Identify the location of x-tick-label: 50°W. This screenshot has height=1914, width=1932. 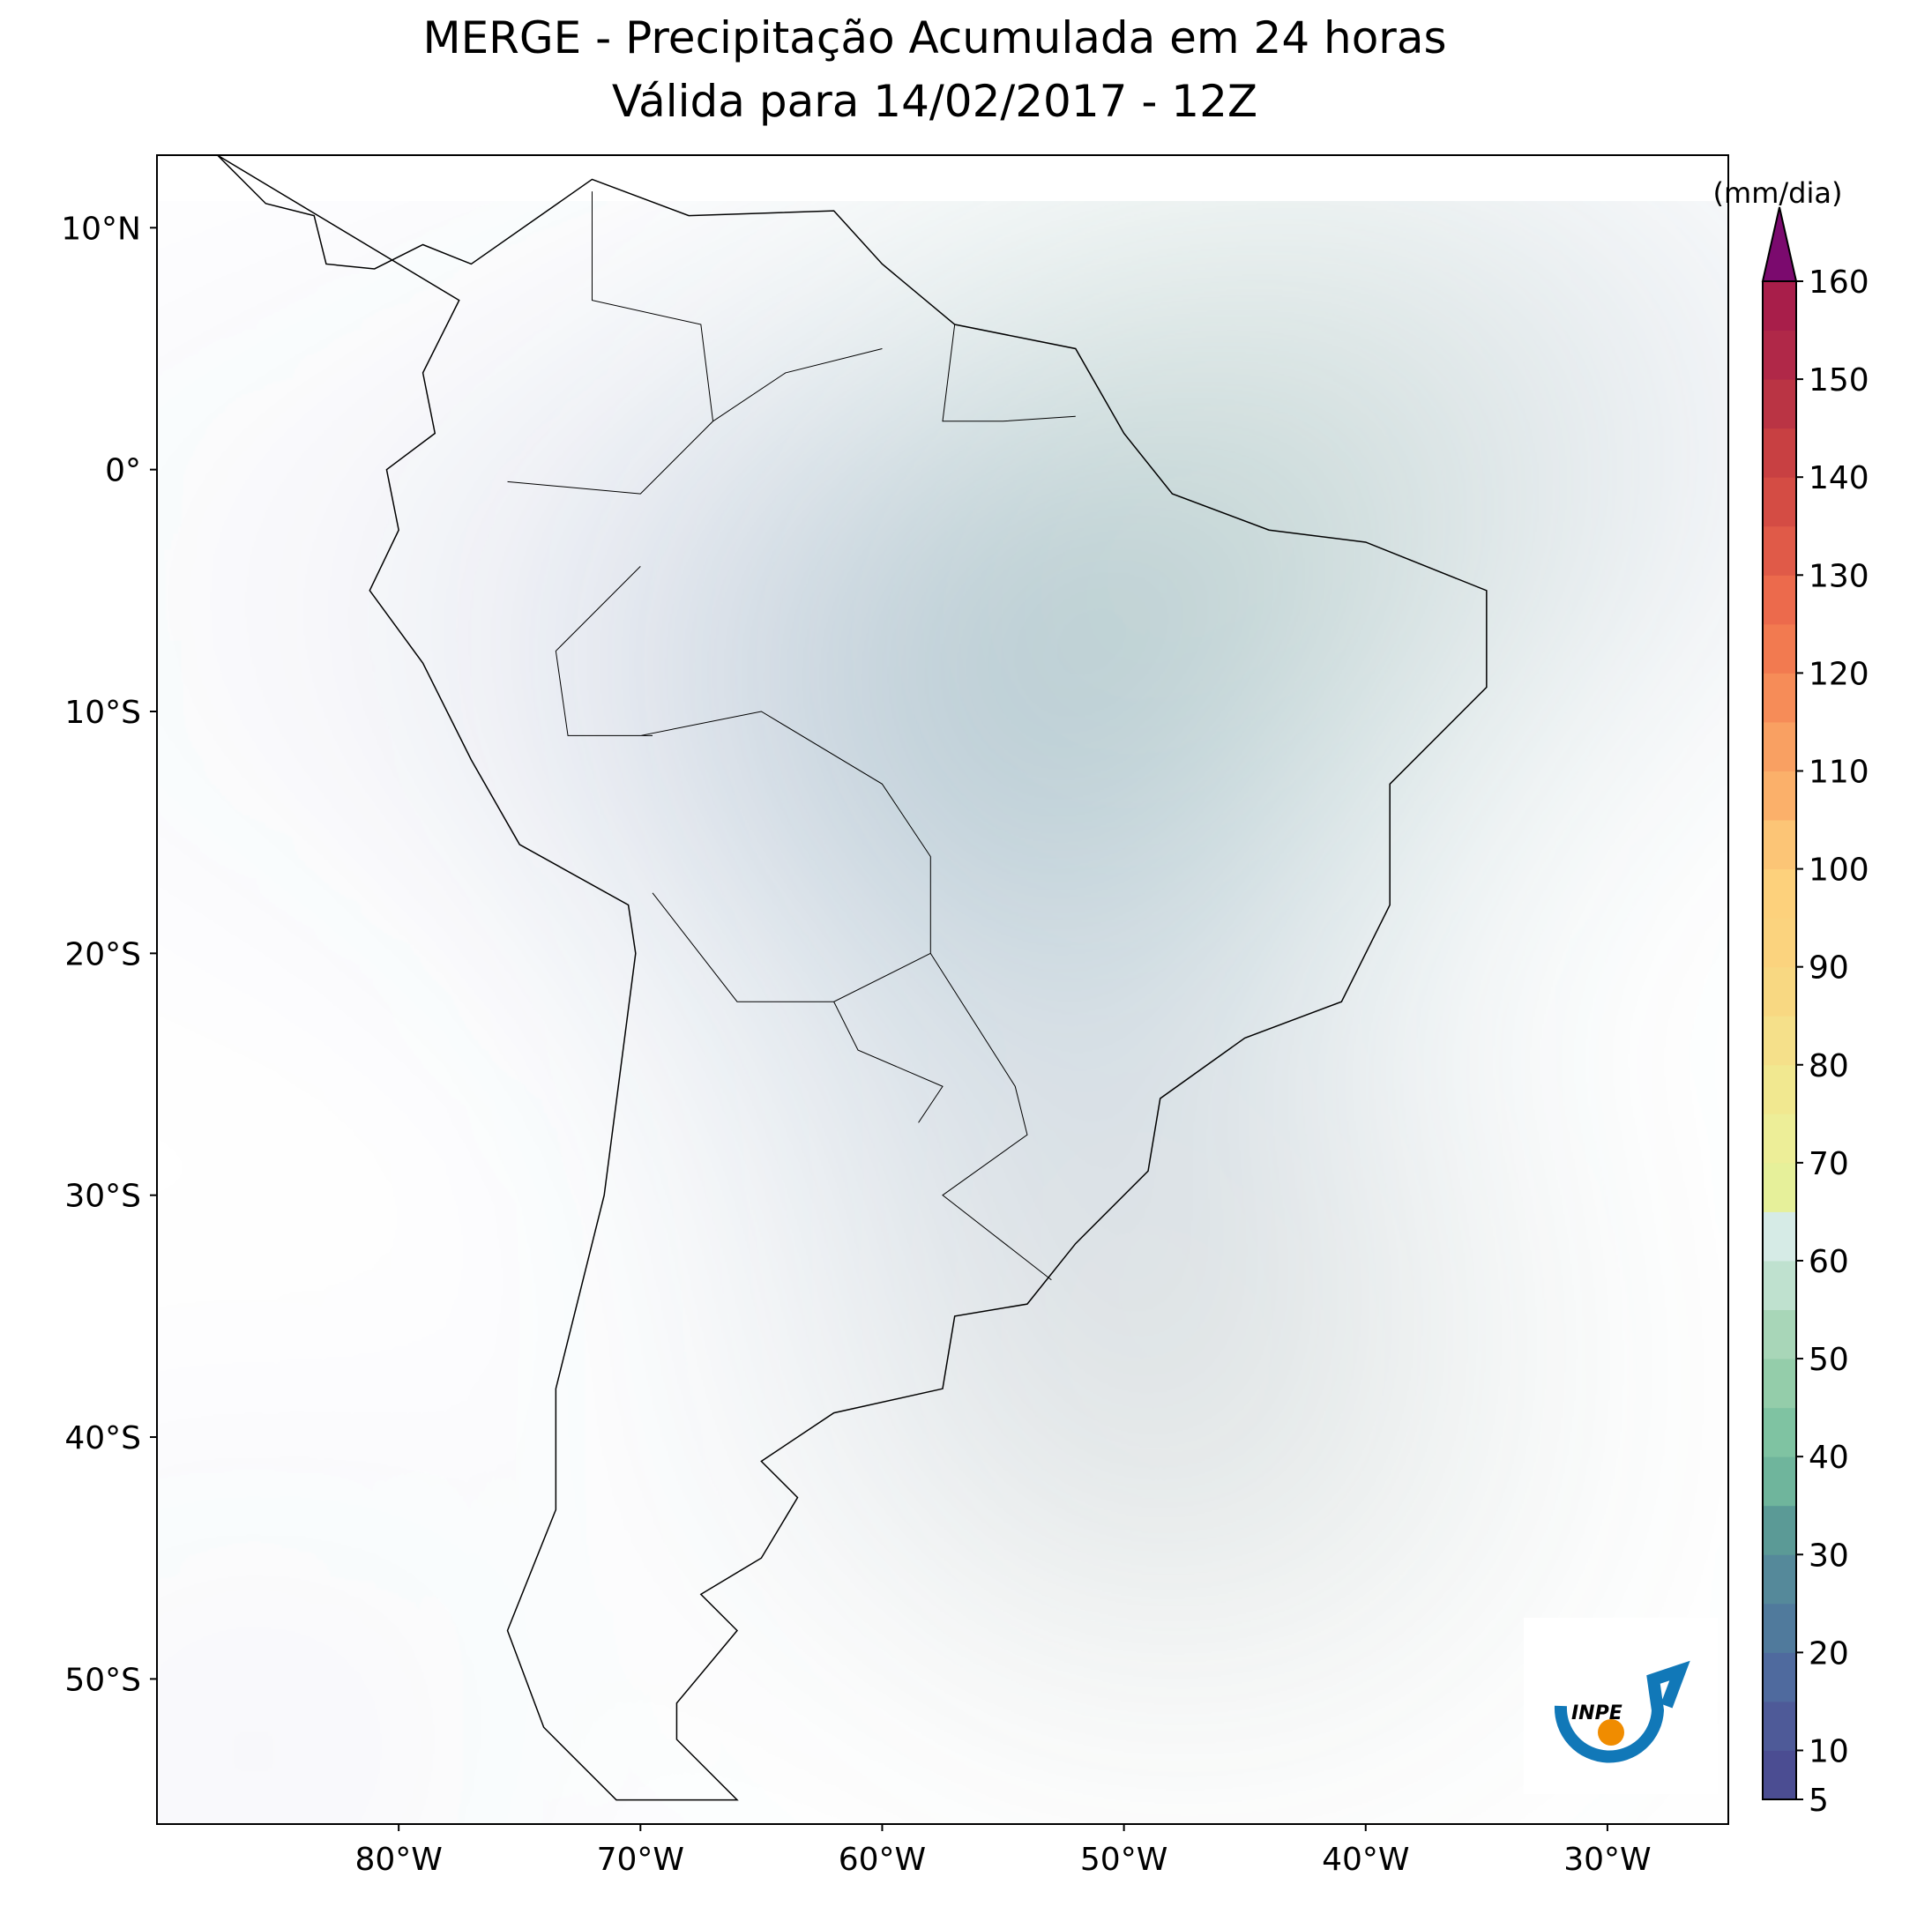
(1123, 1860).